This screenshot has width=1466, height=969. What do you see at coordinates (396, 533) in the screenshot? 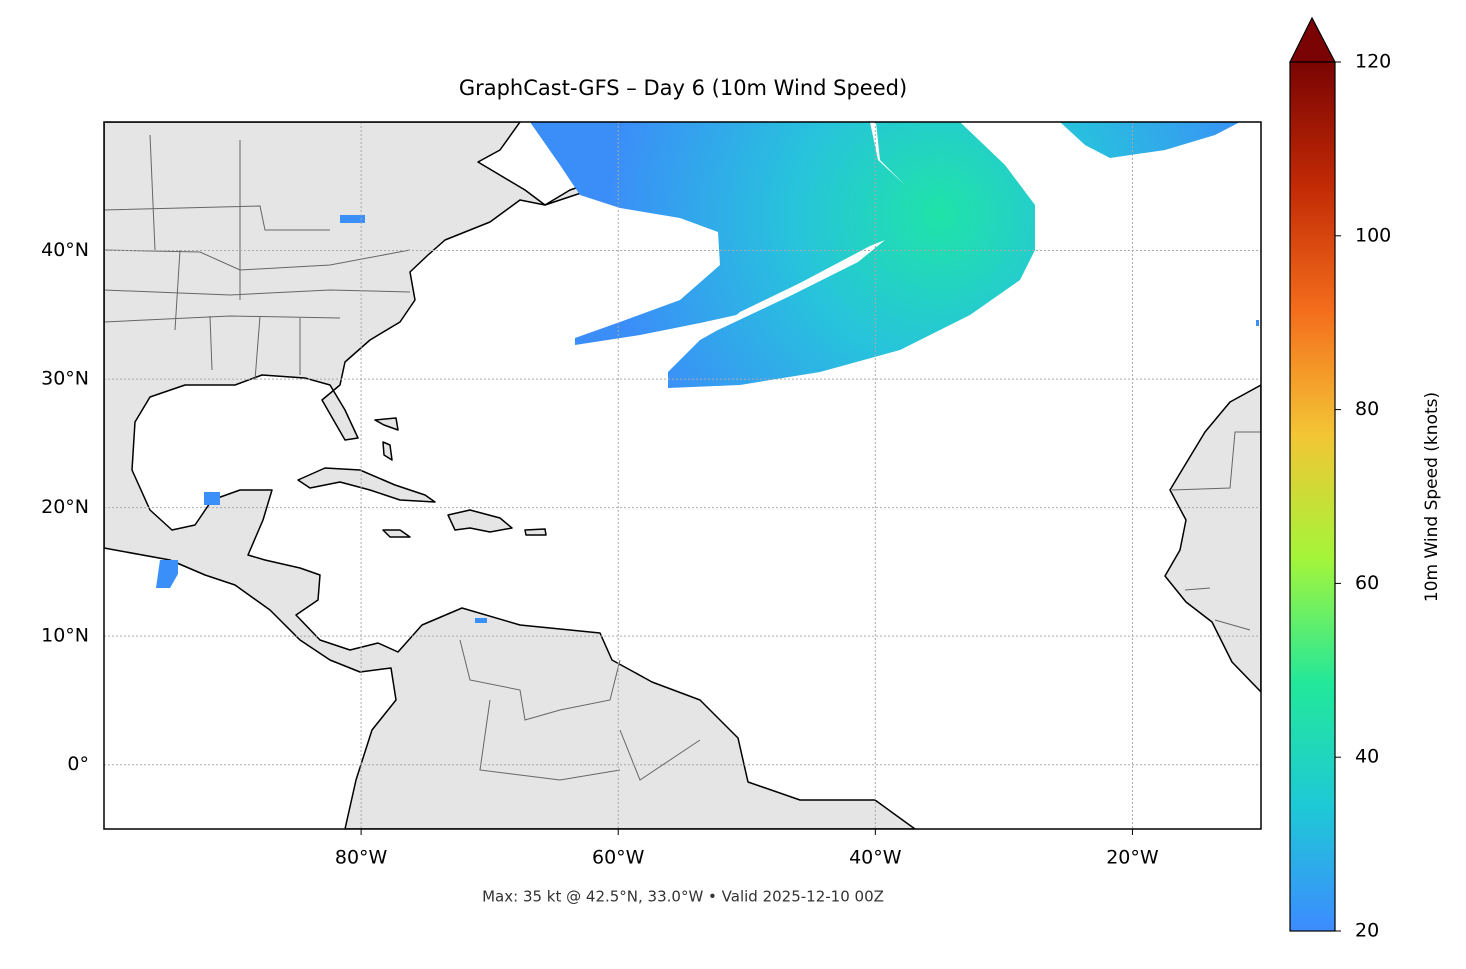
I see `jamaica` at bounding box center [396, 533].